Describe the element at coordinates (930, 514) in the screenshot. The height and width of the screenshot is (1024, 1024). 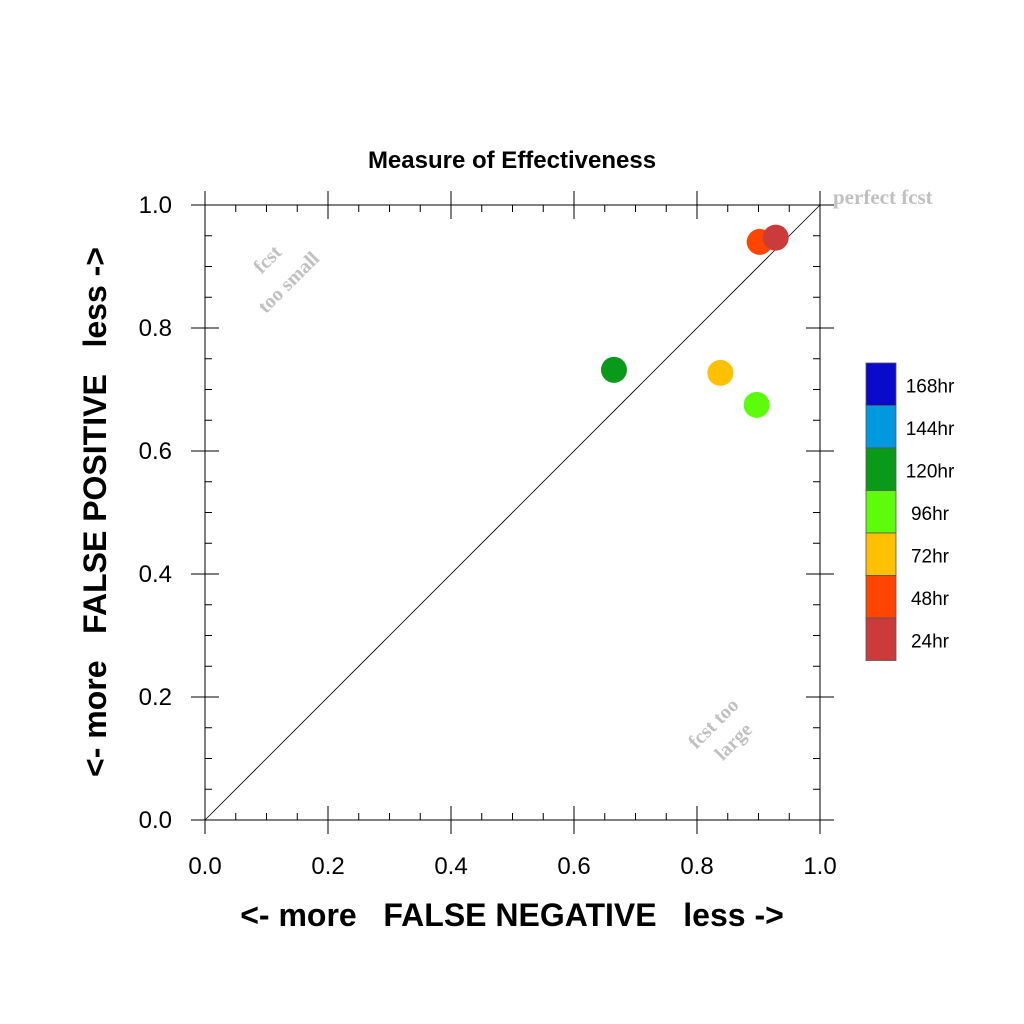
I see `legend-label-96hr: 96hr` at that location.